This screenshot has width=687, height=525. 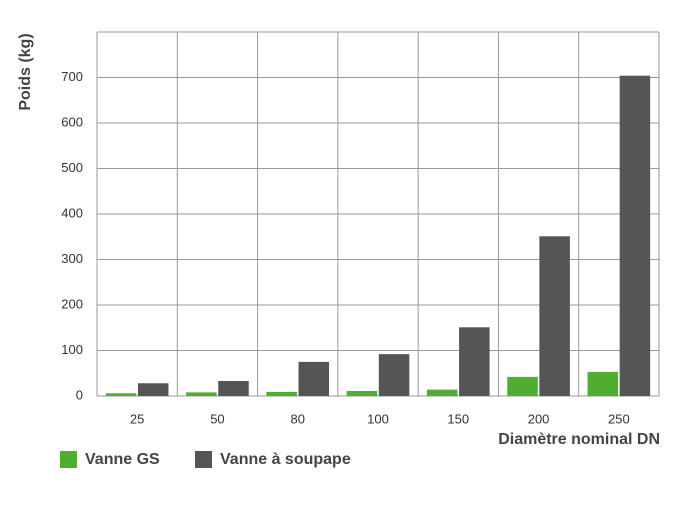 What do you see at coordinates (619, 418) in the screenshot?
I see `x-tick-label: 250` at bounding box center [619, 418].